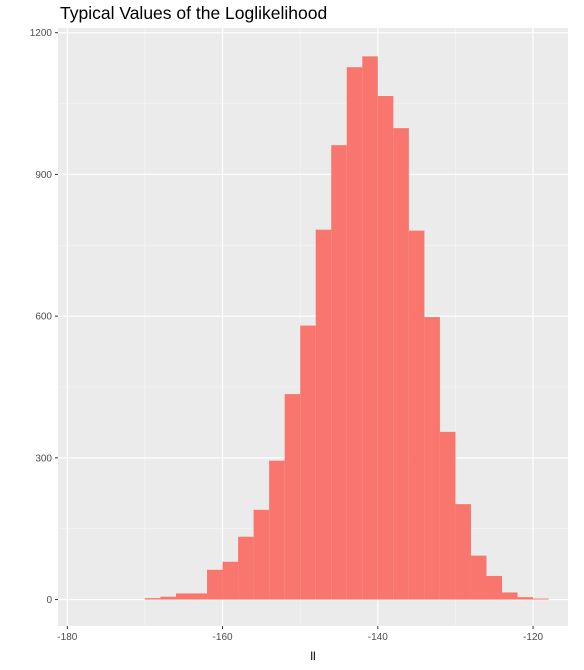 The image size is (584, 670). I want to click on y-tick-label: 600, so click(43, 317).